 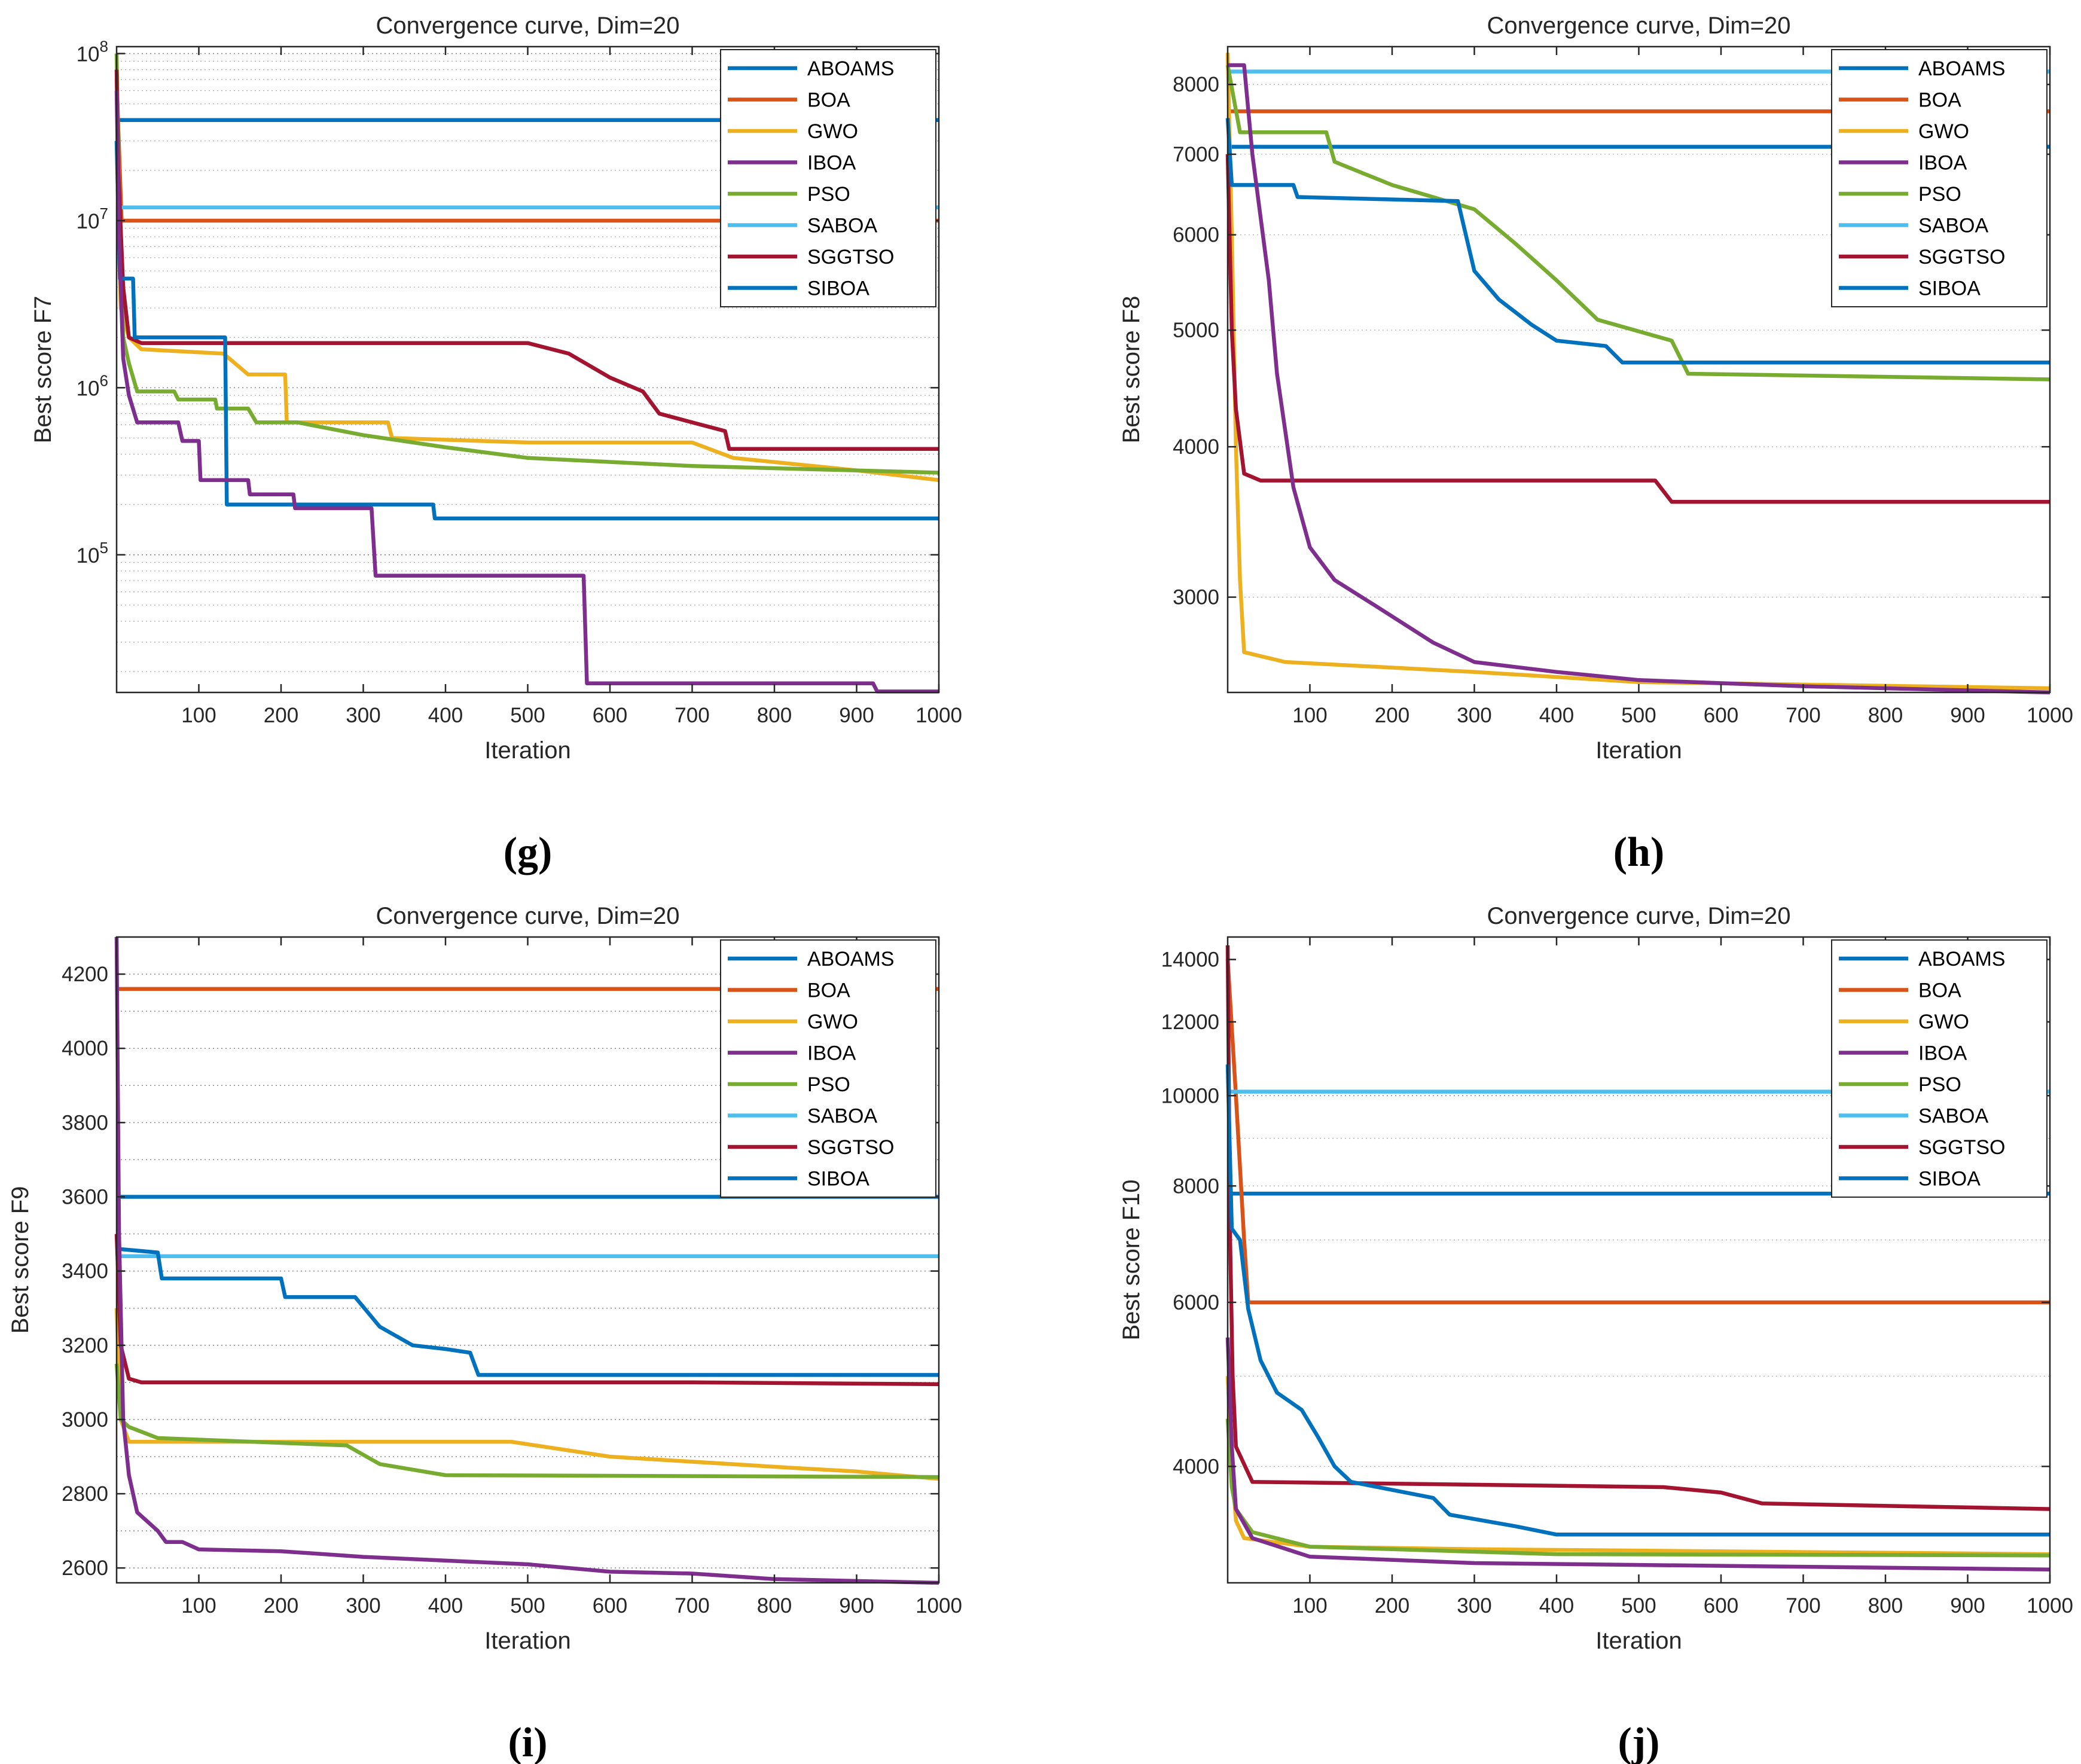 I want to click on chart-3-x-tick-label: 400, so click(x=1557, y=1605).